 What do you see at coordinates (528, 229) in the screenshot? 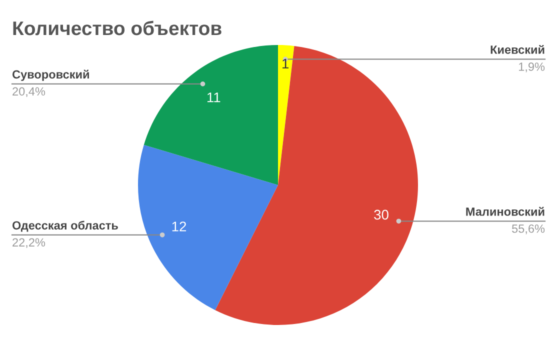
I see `text: 55,6%` at bounding box center [528, 229].